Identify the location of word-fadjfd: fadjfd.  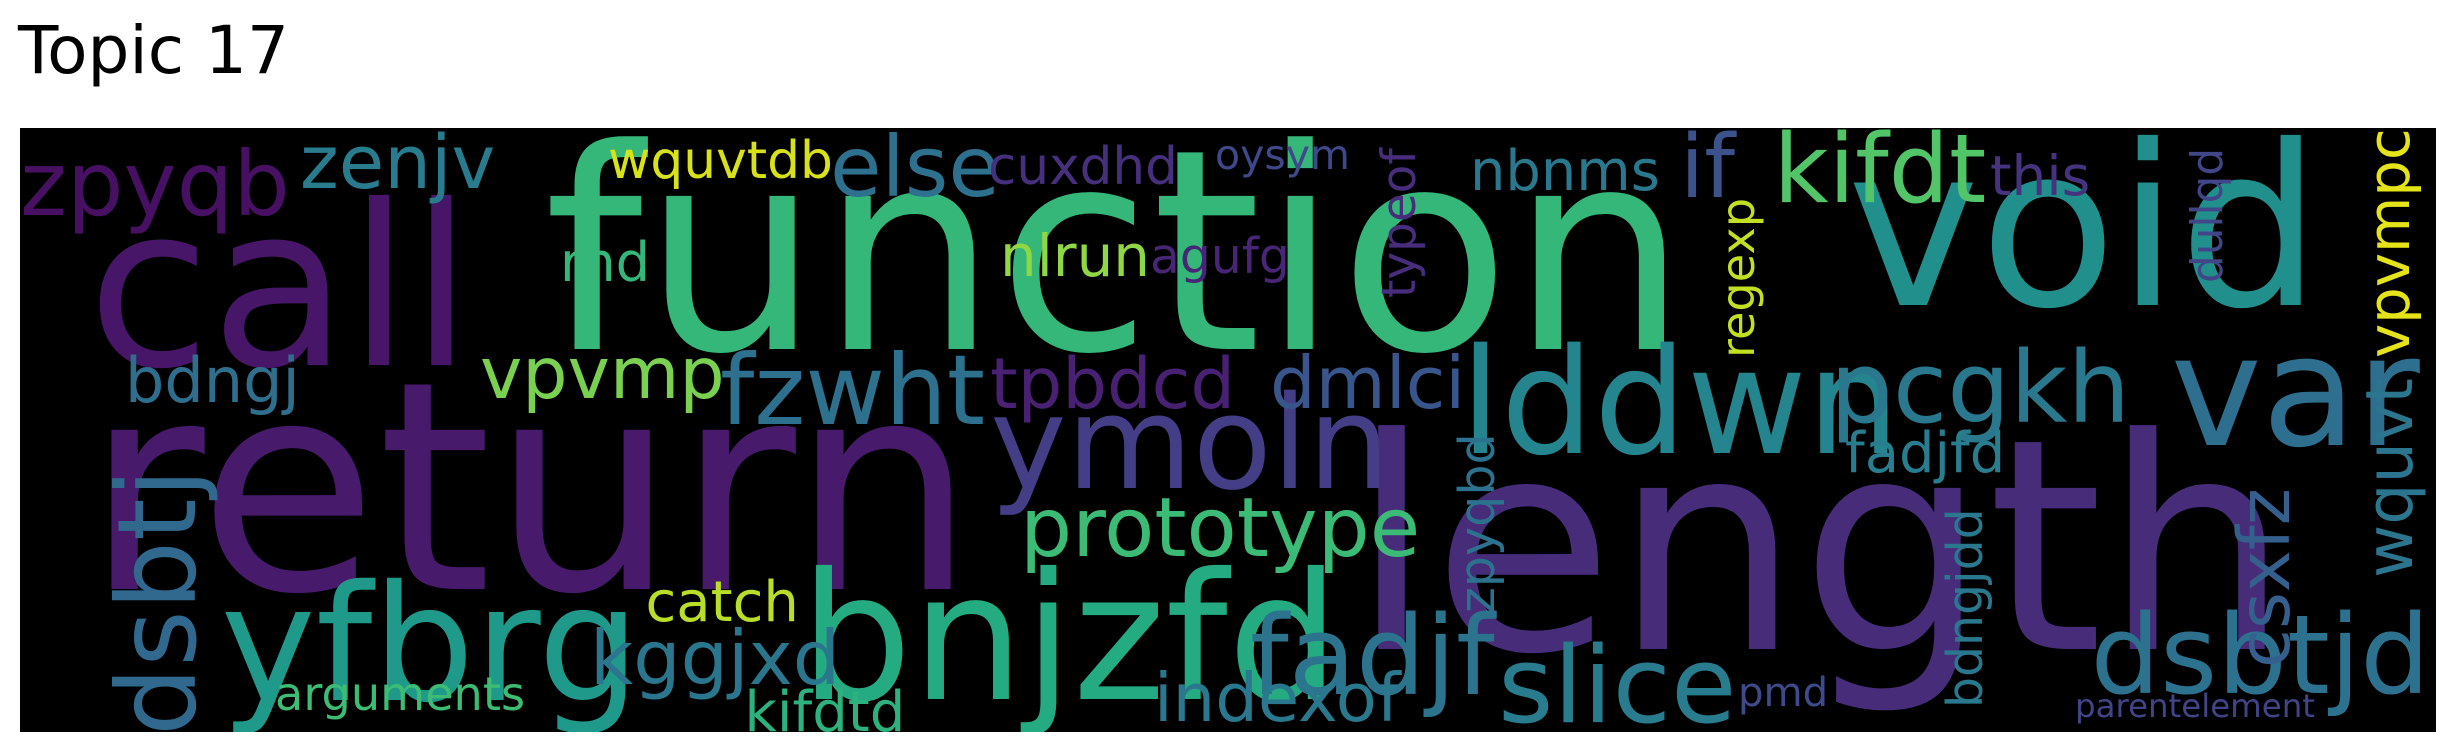
(1925, 453).